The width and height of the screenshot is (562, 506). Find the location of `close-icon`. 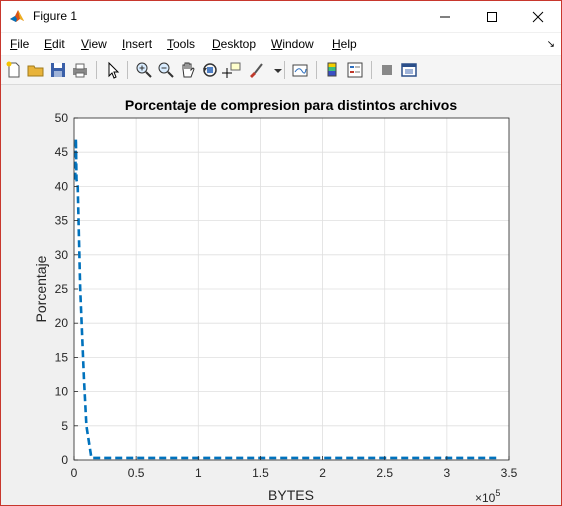

close-icon is located at coordinates (538, 17).